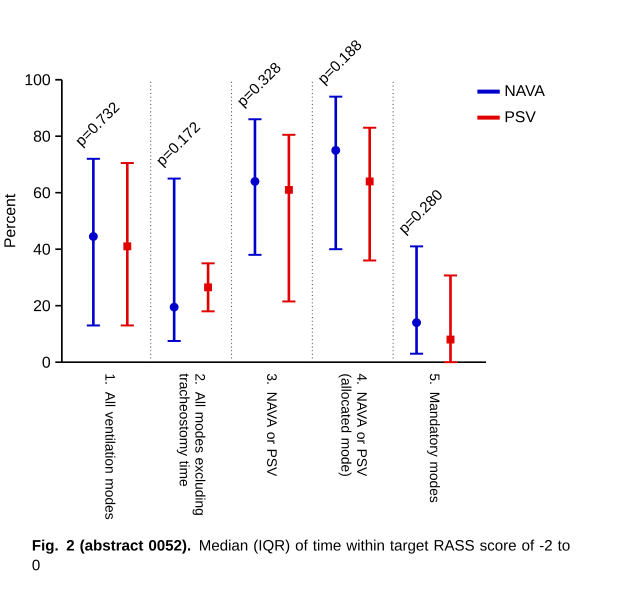 Image resolution: width=630 pixels, height=603 pixels. I want to click on legend-label: PSV, so click(521, 116).